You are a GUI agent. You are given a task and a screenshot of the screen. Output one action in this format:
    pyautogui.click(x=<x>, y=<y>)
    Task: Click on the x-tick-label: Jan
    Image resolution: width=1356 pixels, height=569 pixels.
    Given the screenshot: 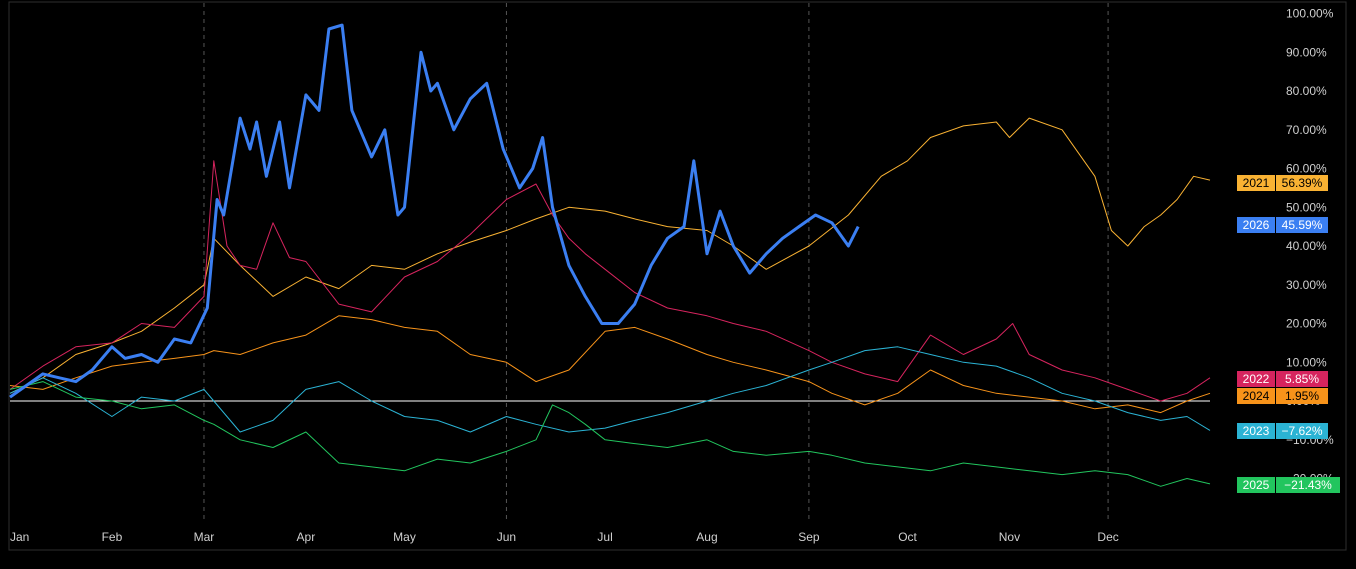 What is the action you would take?
    pyautogui.click(x=19, y=537)
    